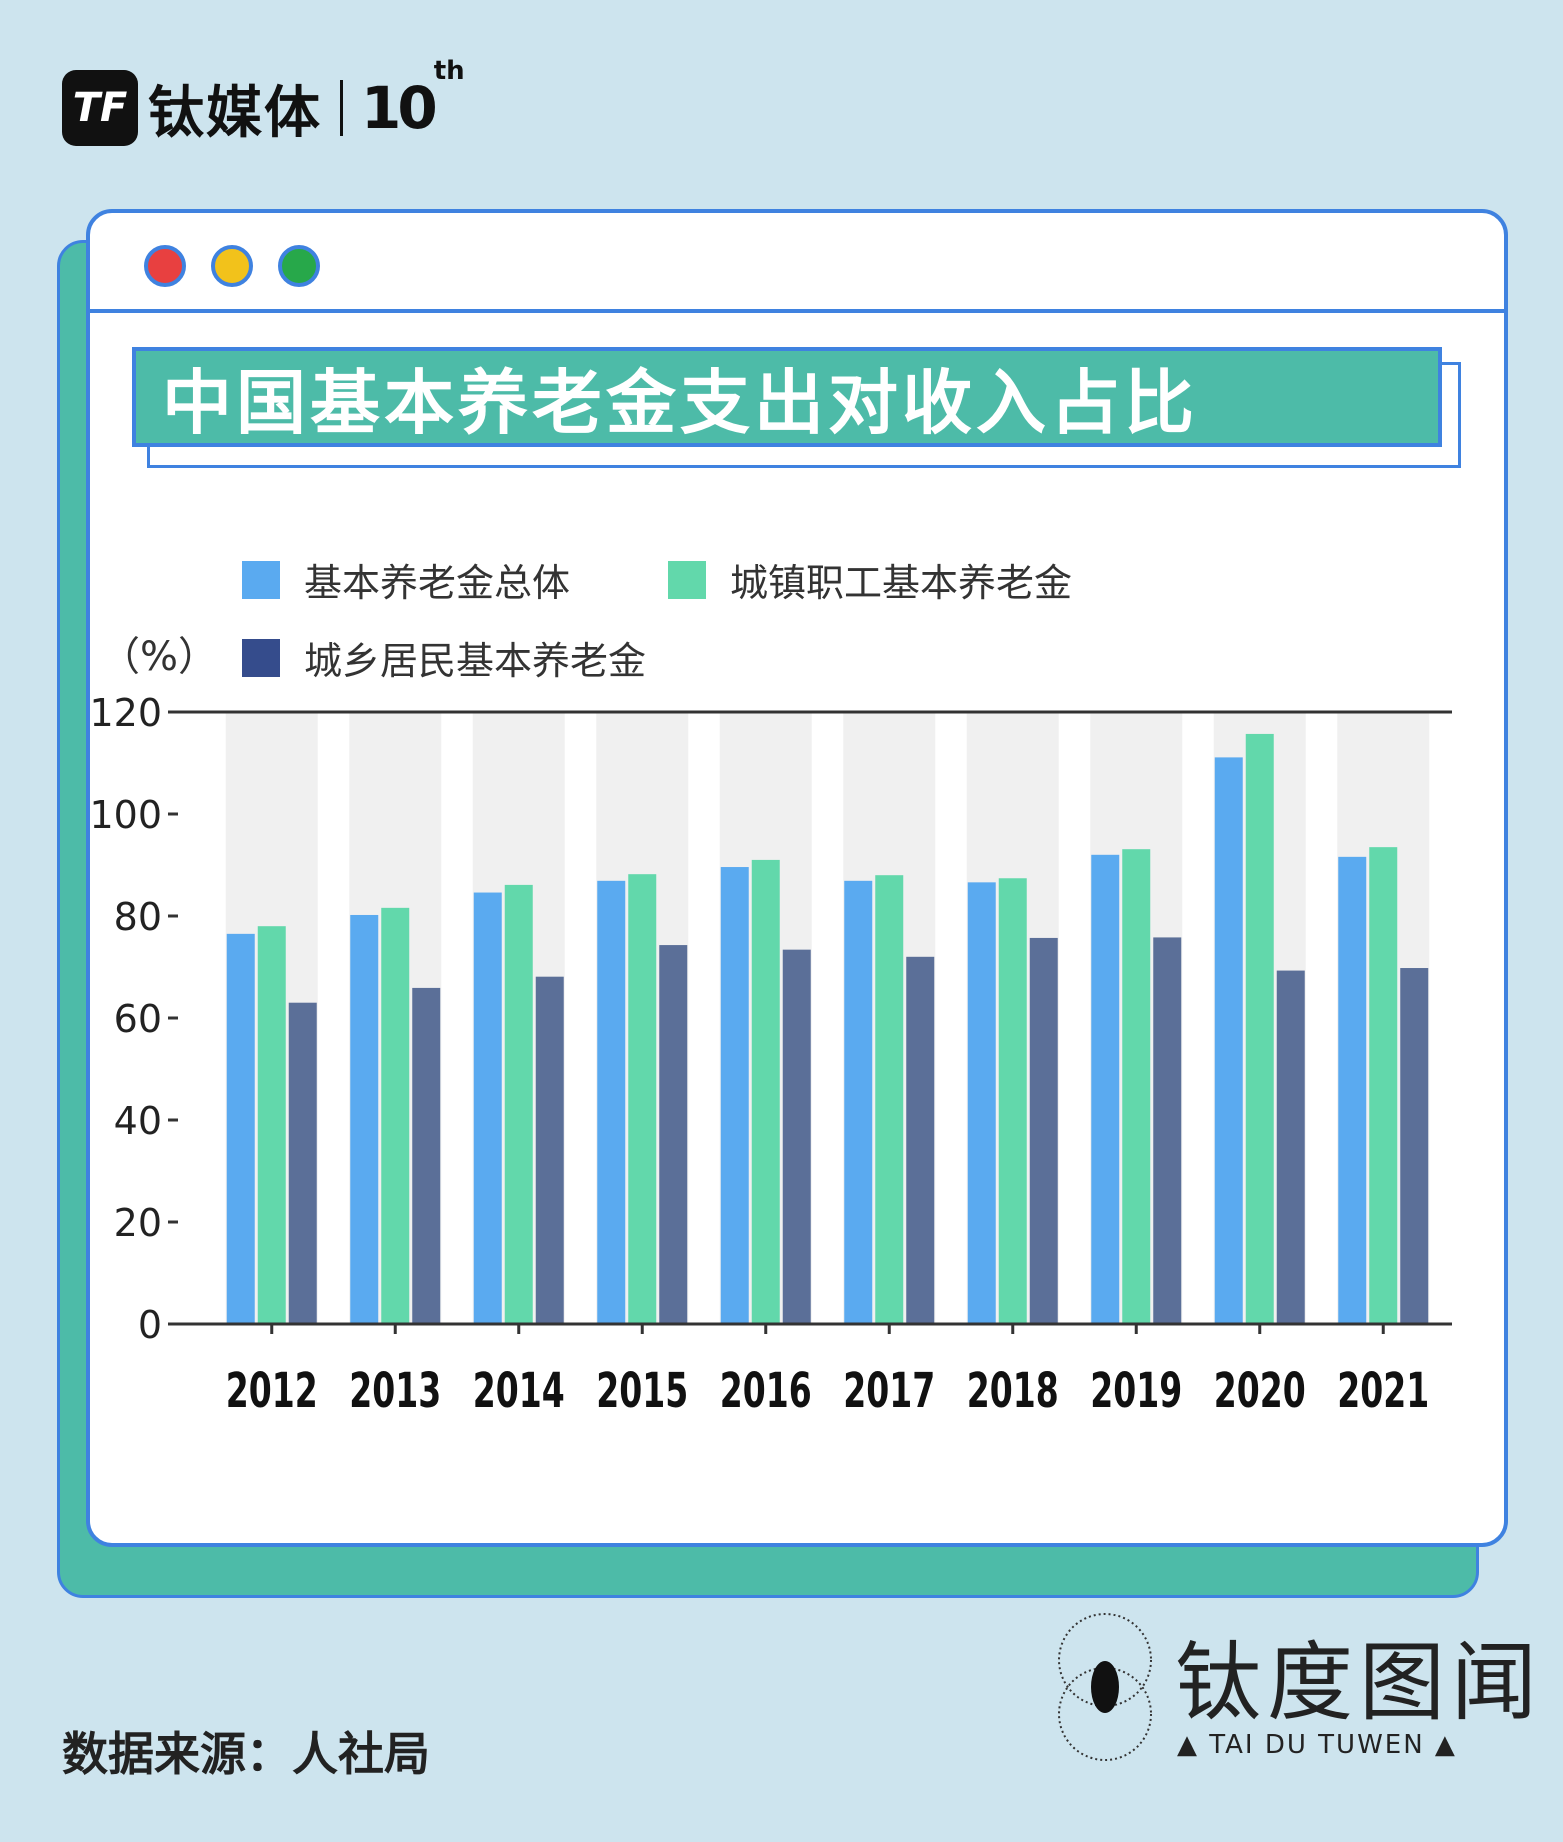 The image size is (1563, 1842). Describe the element at coordinates (642, 1391) in the screenshot. I see `x-tick-label-2015: 2015` at that location.